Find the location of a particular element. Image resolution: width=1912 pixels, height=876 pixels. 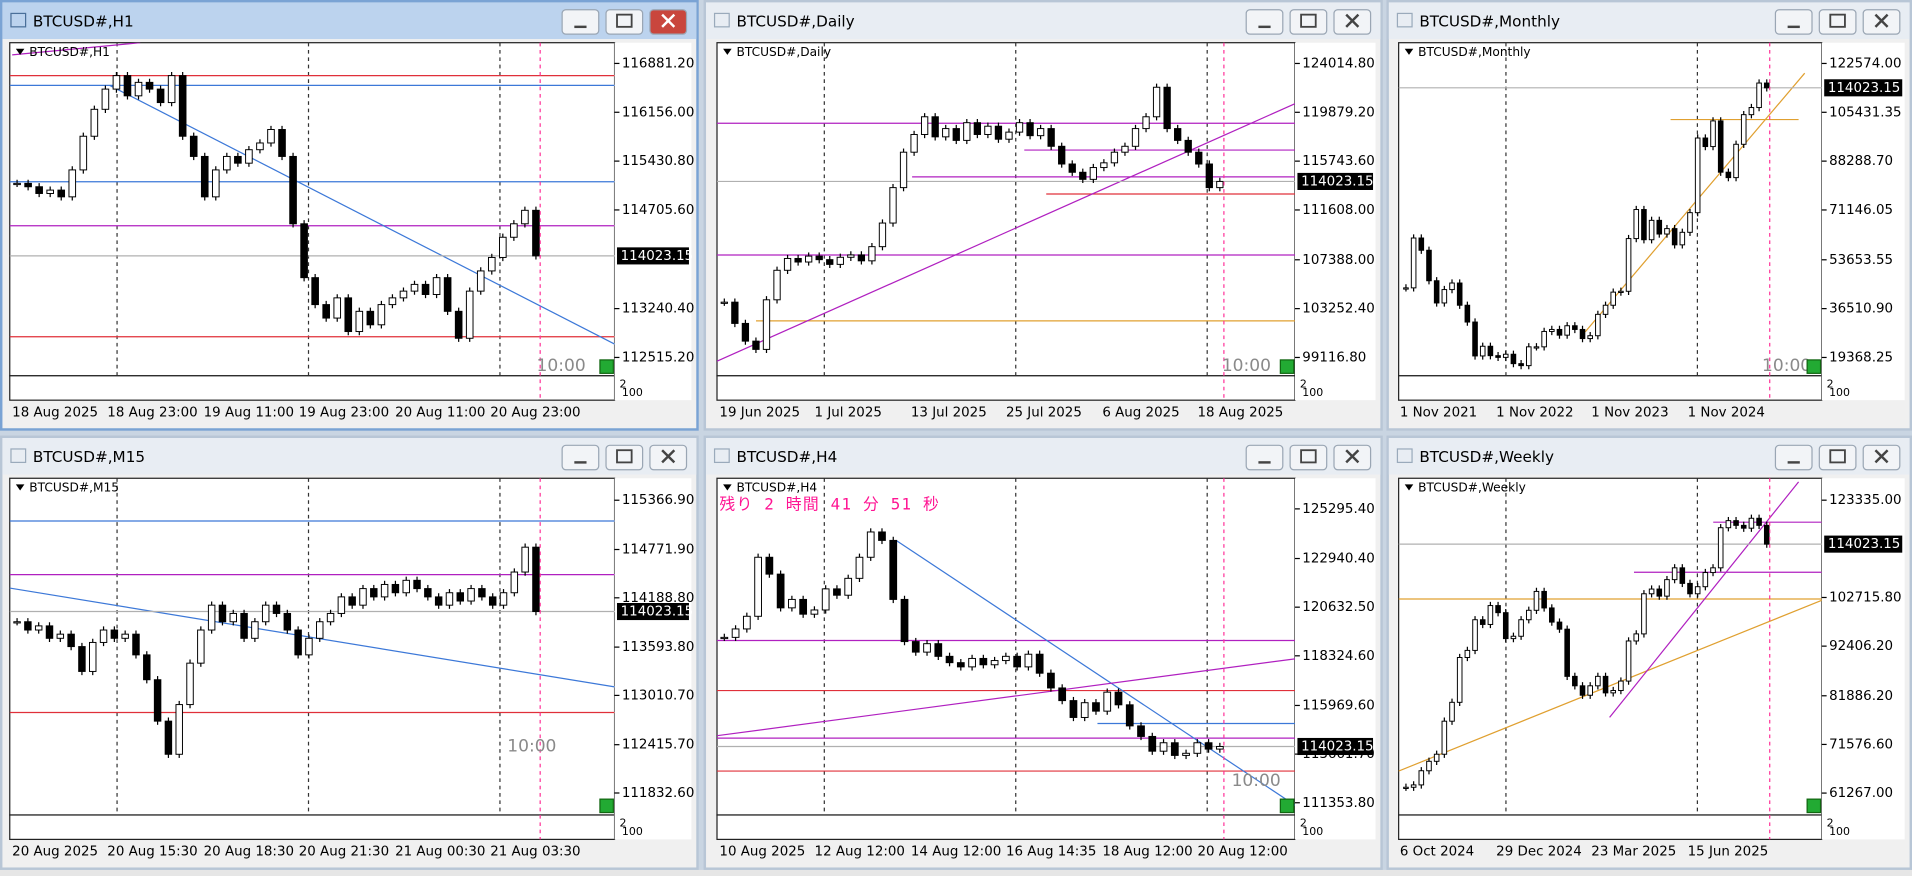

bid-label-box is located at coordinates (1335, 181).